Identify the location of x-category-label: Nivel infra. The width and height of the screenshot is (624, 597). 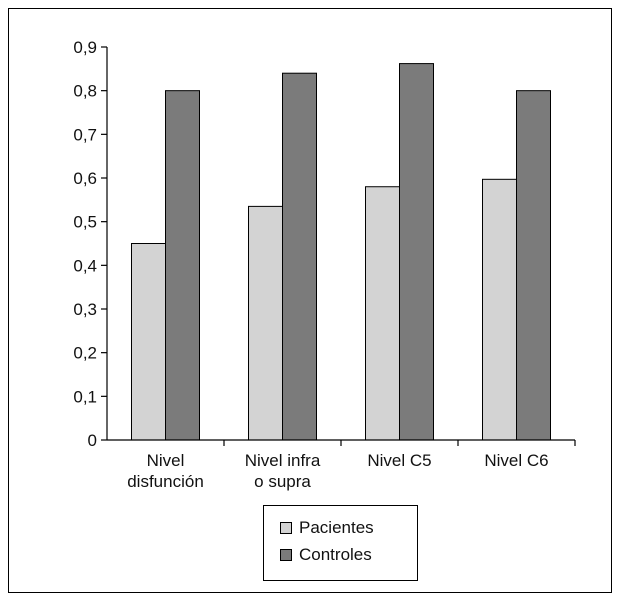
(283, 460).